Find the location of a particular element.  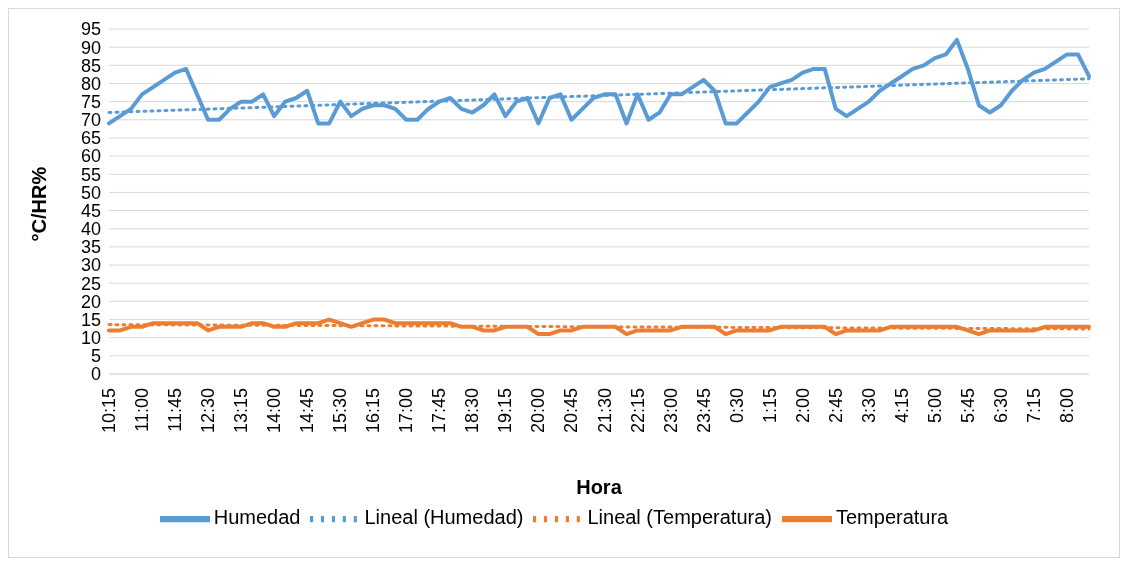

y-tick-label: 85 is located at coordinates (90, 65).